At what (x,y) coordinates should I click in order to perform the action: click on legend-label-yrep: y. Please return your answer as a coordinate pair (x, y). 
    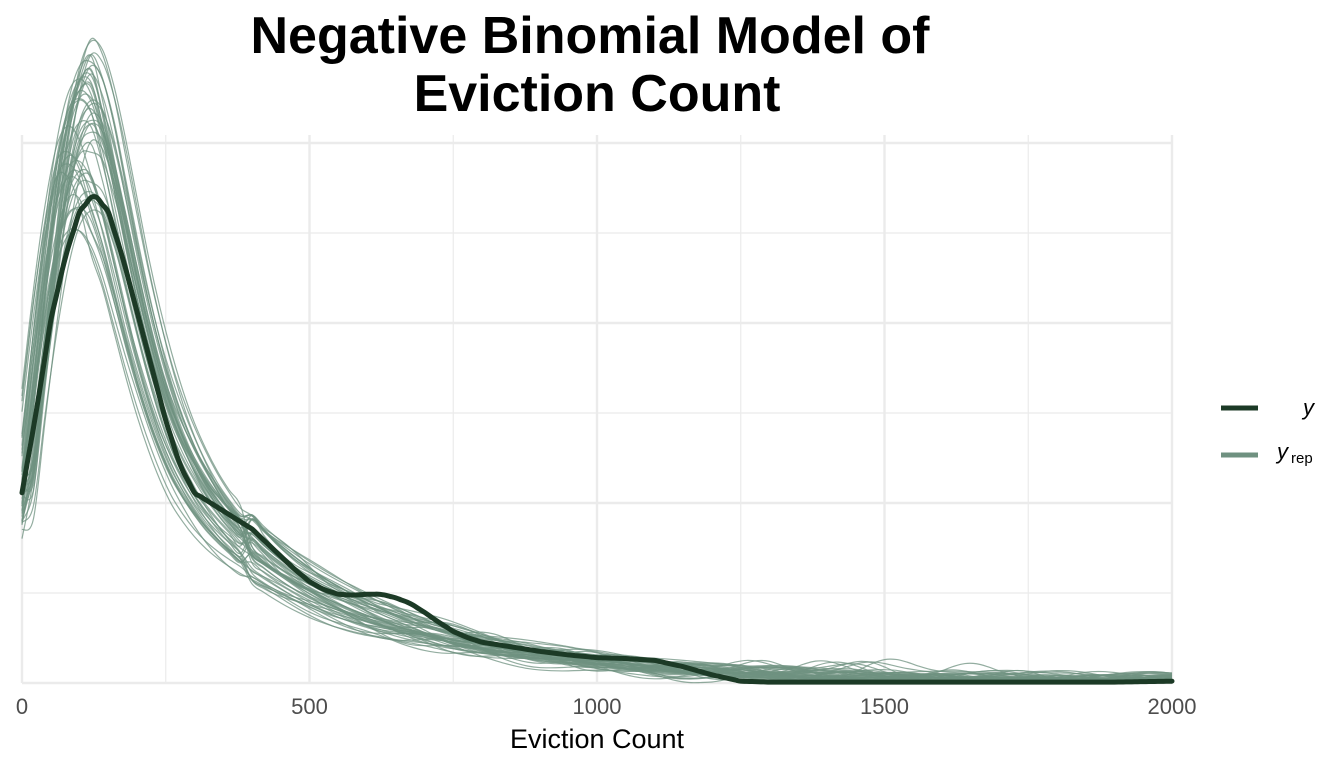
    Looking at the image, I should click on (1282, 451).